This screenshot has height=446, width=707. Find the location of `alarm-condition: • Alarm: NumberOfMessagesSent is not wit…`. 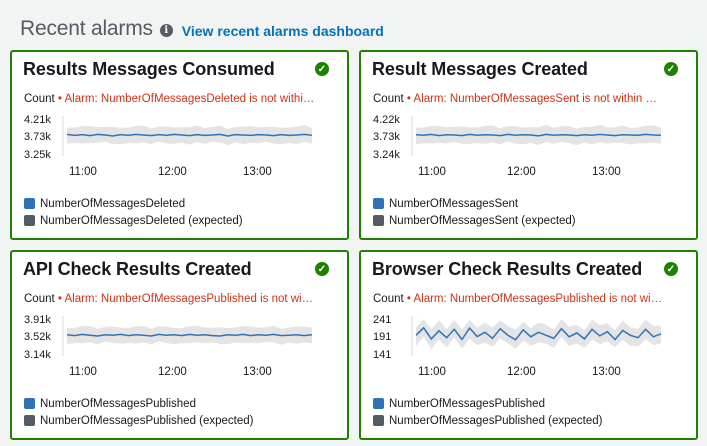

alarm-condition: • Alarm: NumberOfMessagesSent is not wit… is located at coordinates (531, 99).